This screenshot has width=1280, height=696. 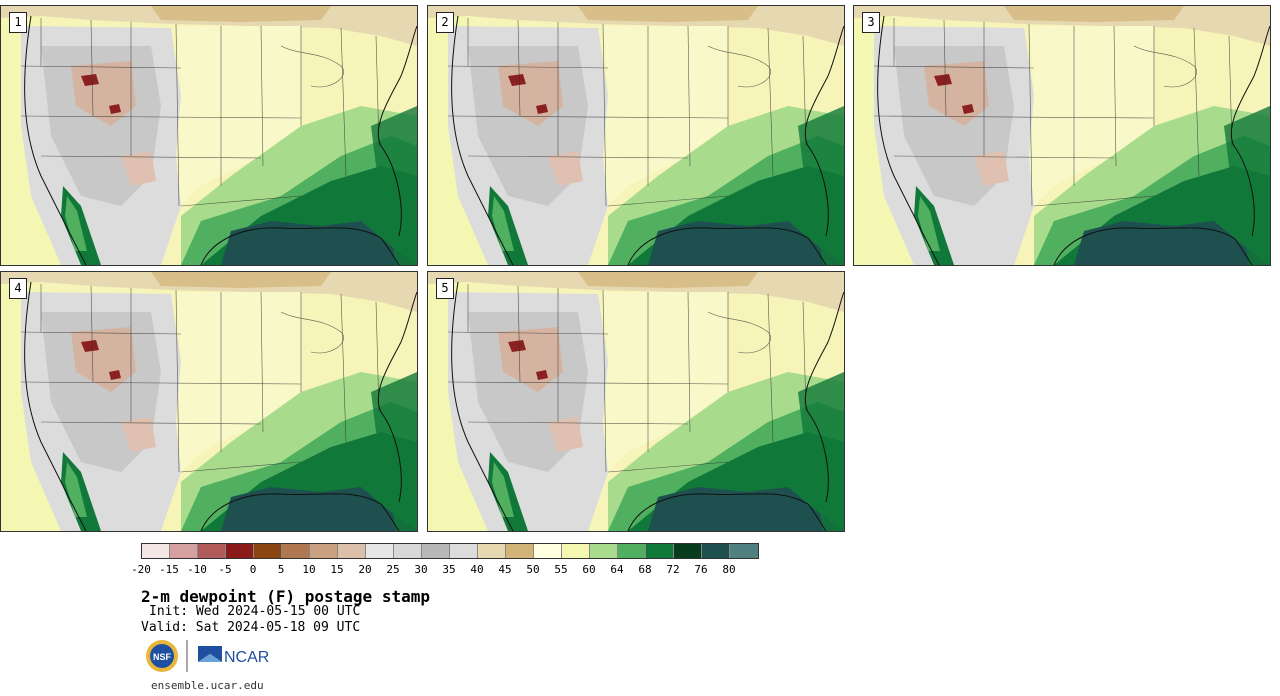 What do you see at coordinates (169, 569) in the screenshot?
I see `colorbar-tick-label: -15` at bounding box center [169, 569].